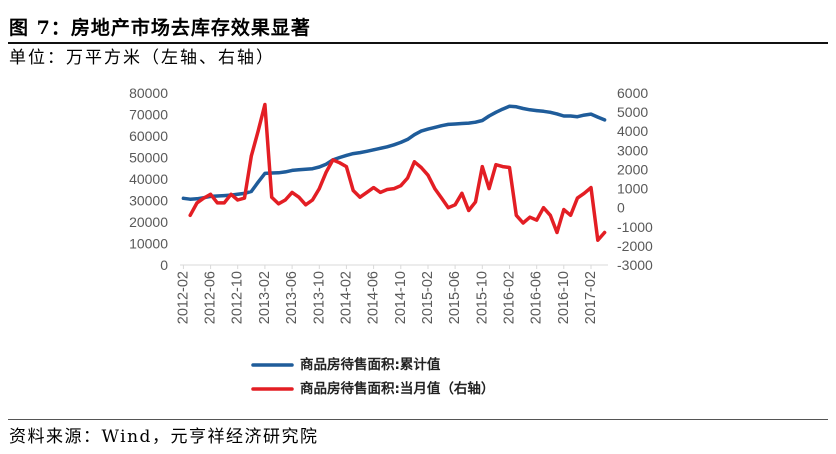  What do you see at coordinates (428, 297) in the screenshot?
I see `x-axis-tick-label: 2015-02` at bounding box center [428, 297].